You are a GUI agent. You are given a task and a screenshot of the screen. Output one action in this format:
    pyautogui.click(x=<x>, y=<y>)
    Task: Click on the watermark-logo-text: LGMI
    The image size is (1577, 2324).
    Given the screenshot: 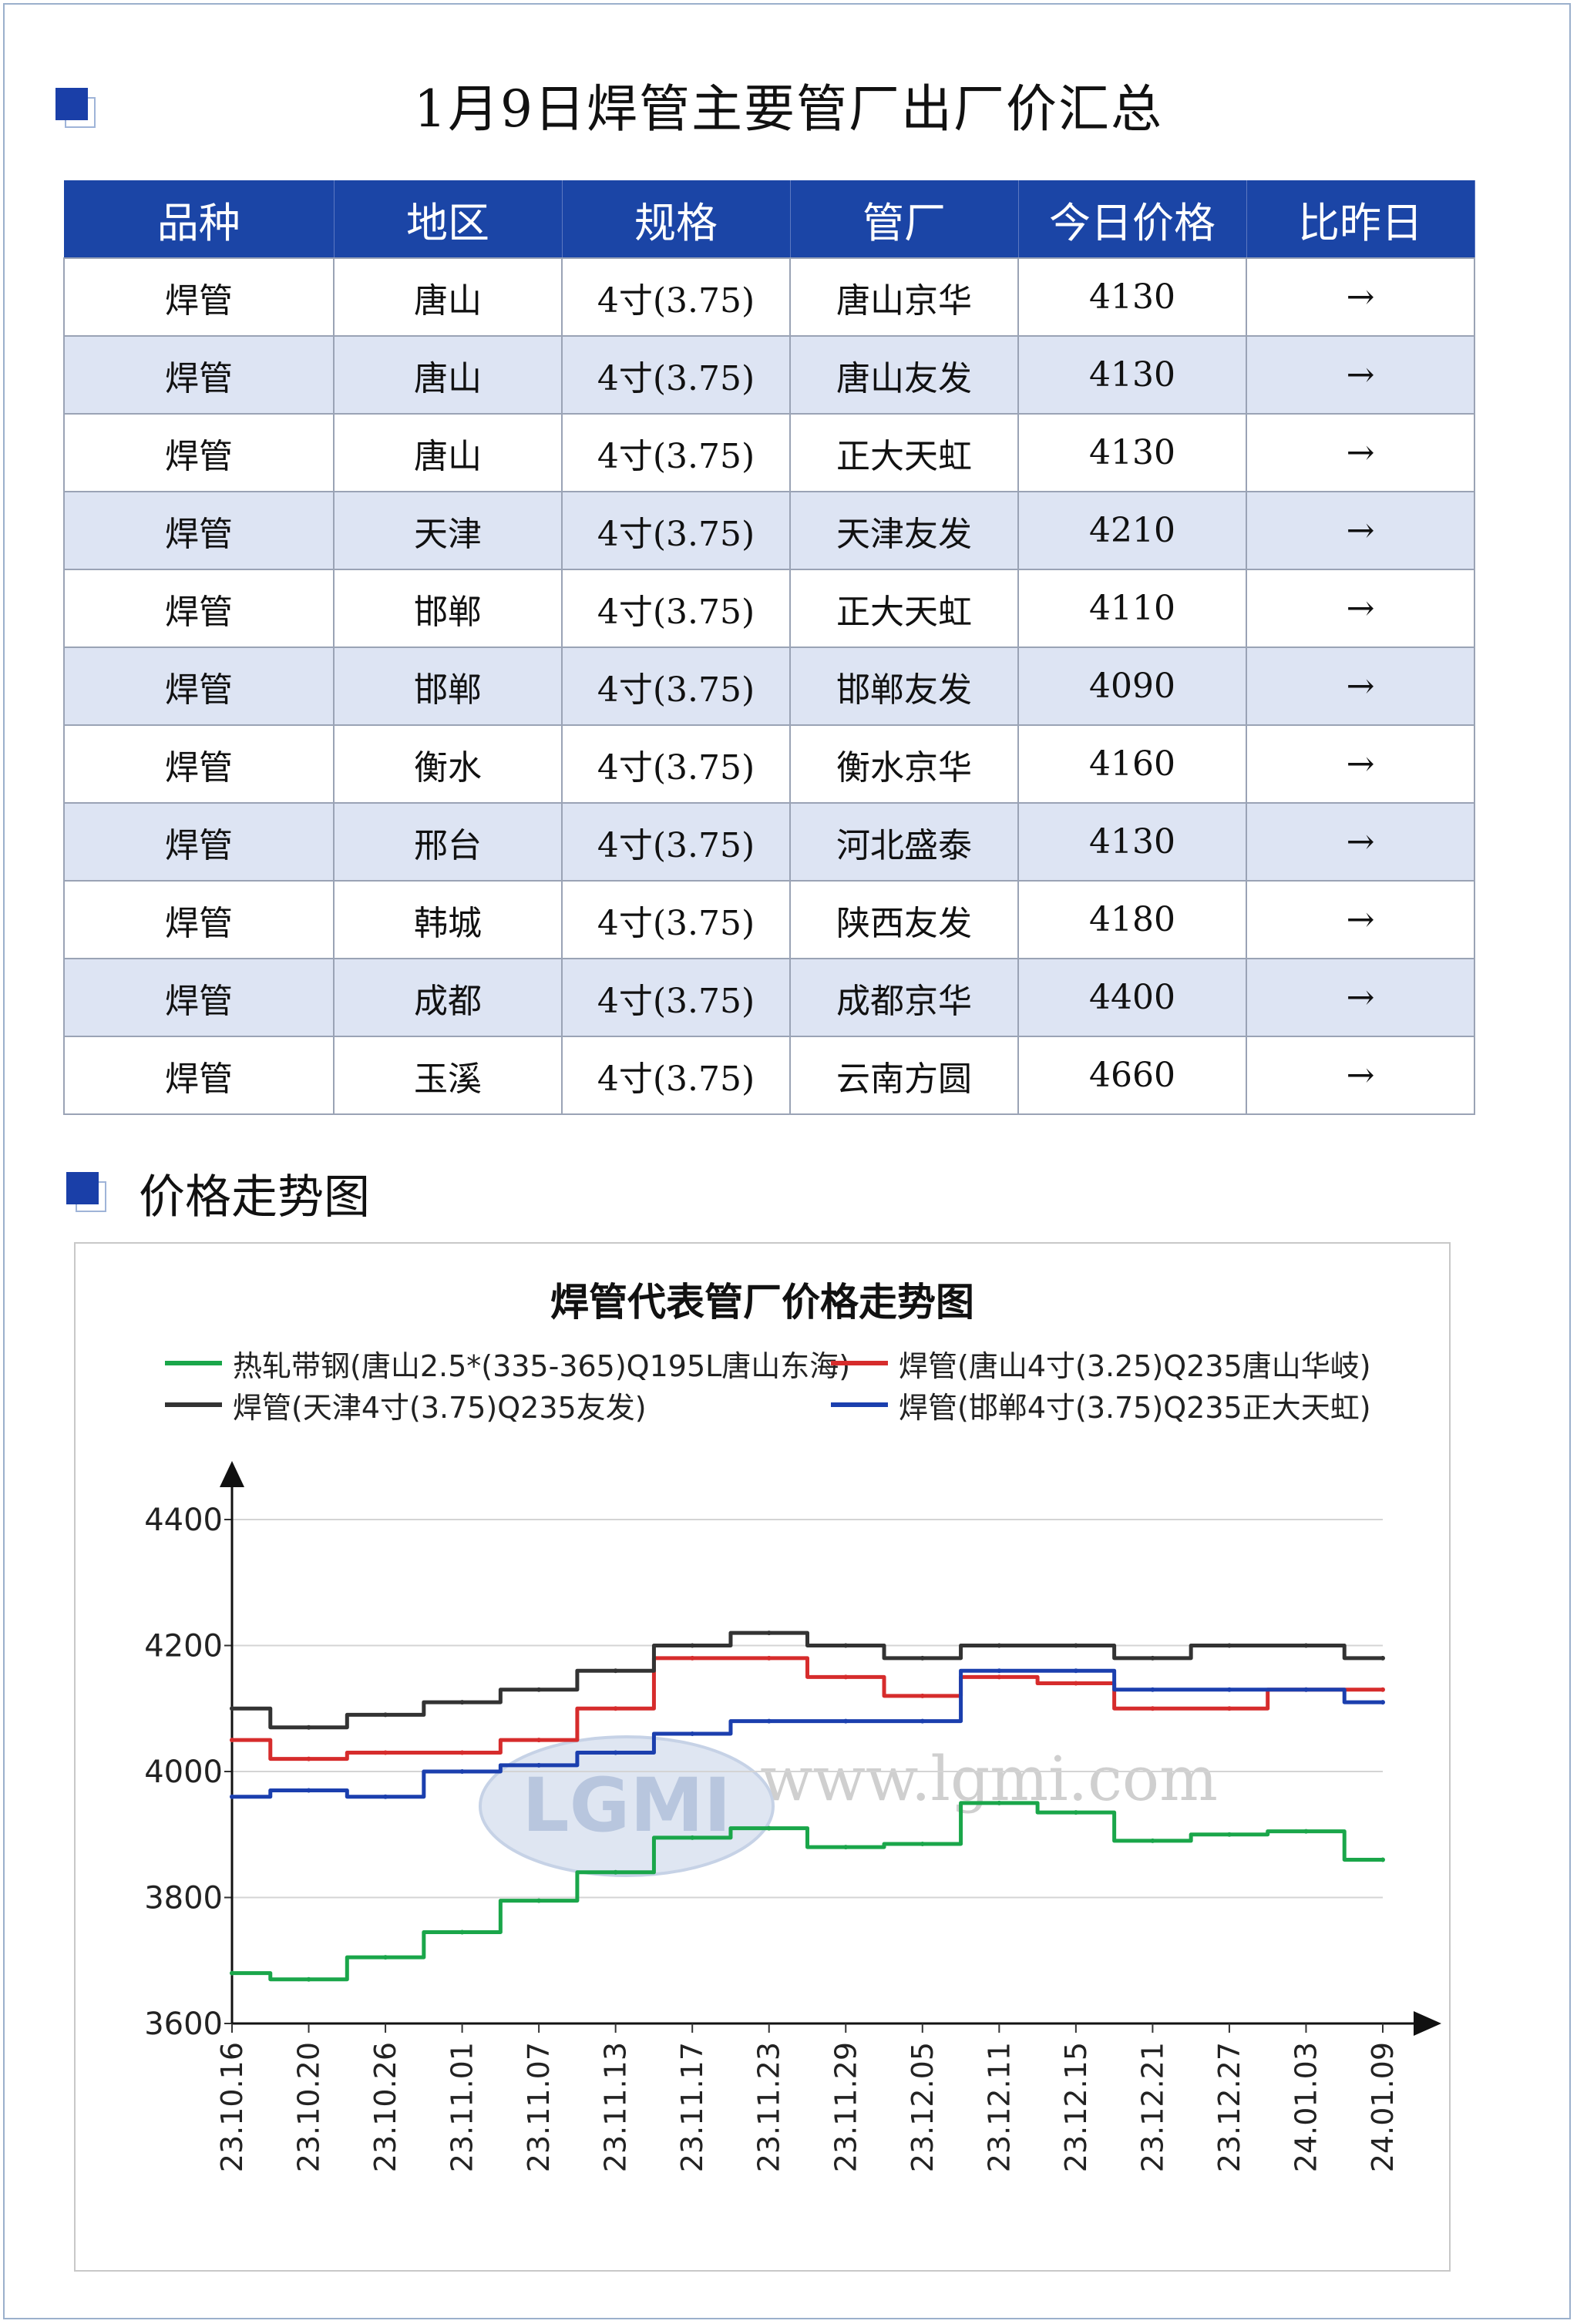 What is the action you would take?
    pyautogui.click(x=626, y=1805)
    